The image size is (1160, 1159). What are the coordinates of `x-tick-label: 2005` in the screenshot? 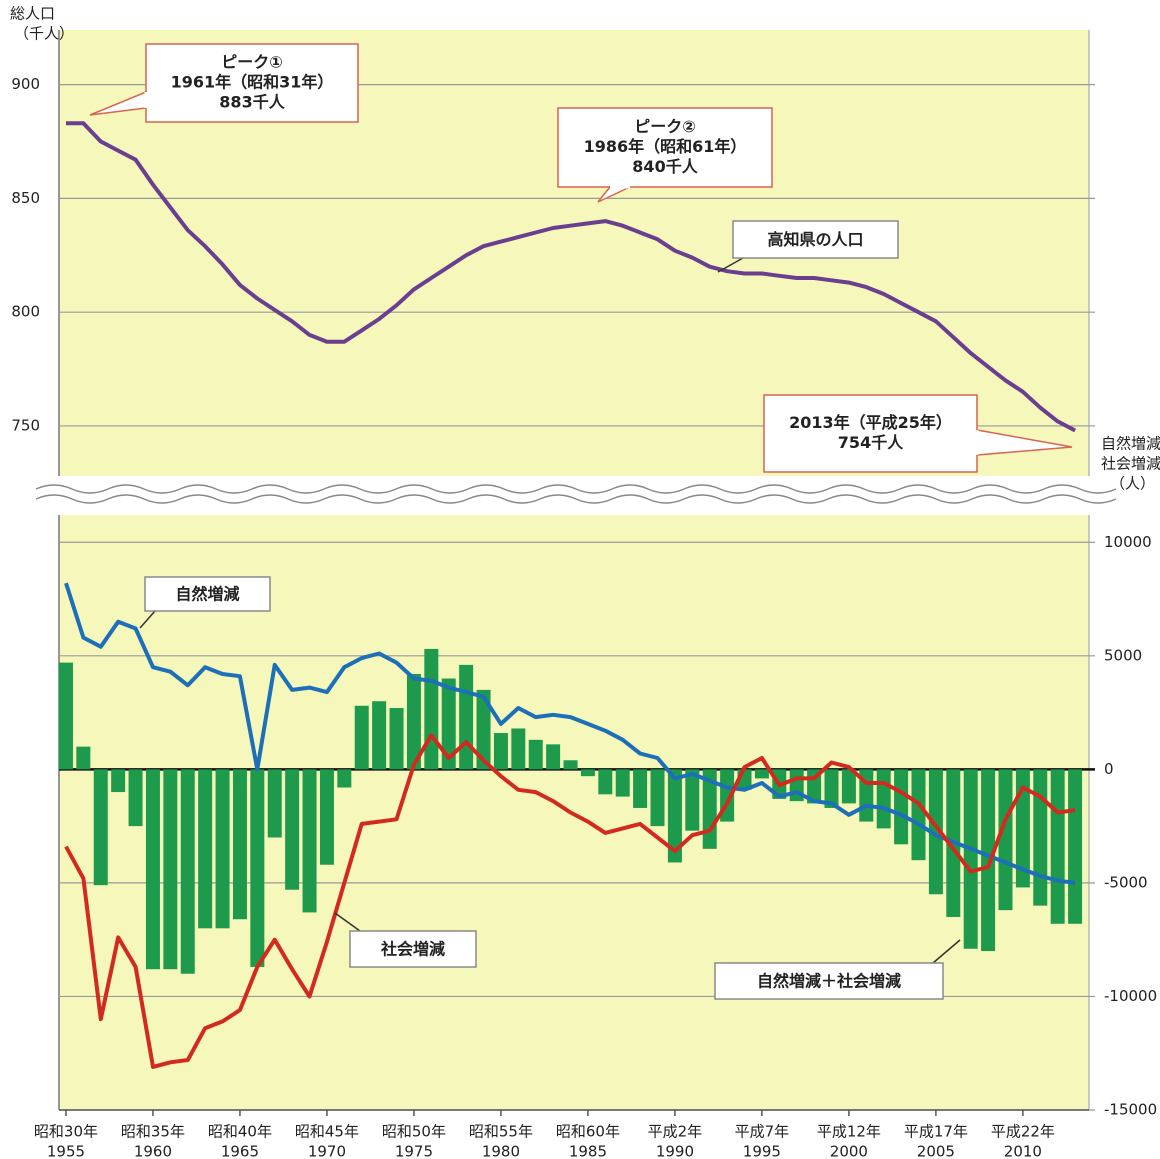 It's located at (936, 1151).